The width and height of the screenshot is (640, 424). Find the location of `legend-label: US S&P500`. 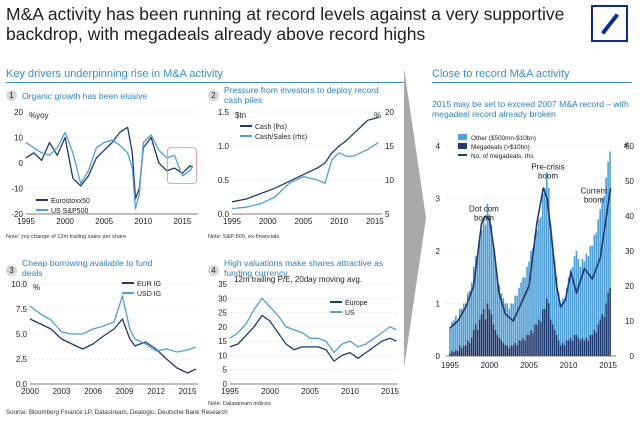

legend-label: US S&P500 is located at coordinates (69, 211).